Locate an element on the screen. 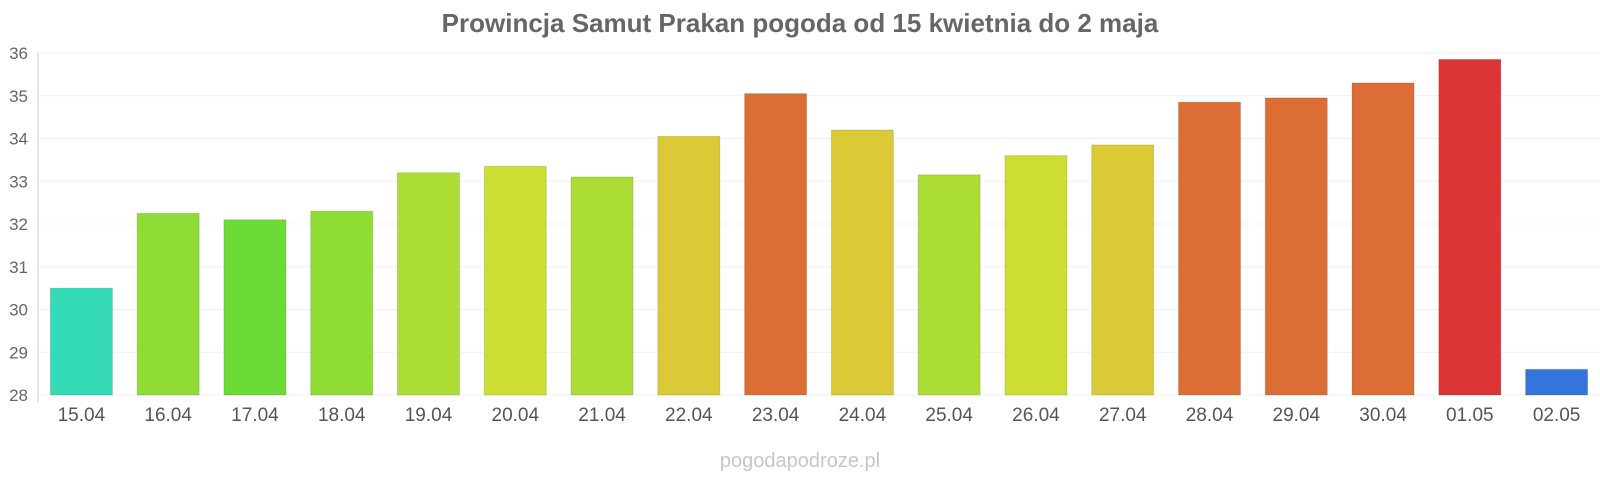  x-tick-label: 22.04 is located at coordinates (689, 415).